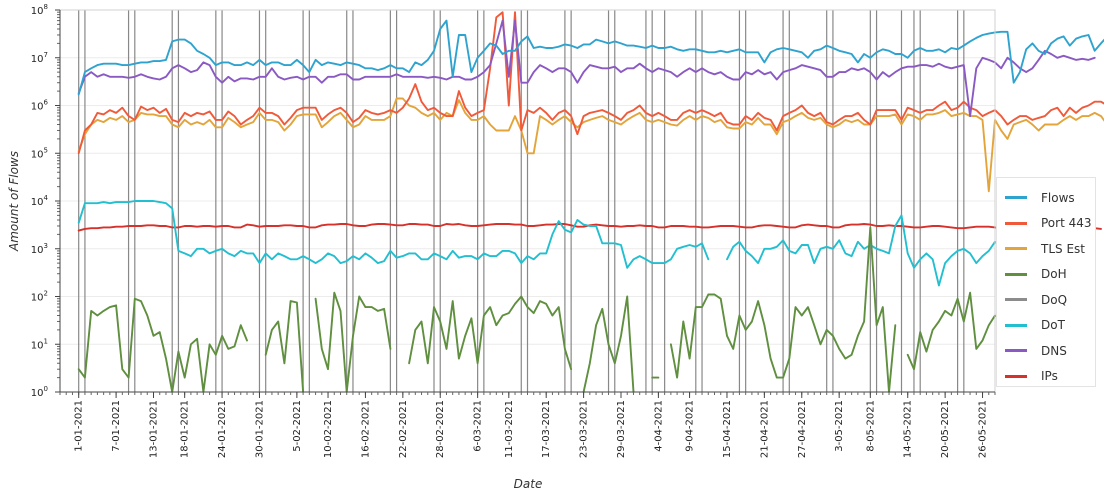  What do you see at coordinates (440, 429) in the screenshot?
I see `x-tick-label: 28-02-2021` at bounding box center [440, 429].